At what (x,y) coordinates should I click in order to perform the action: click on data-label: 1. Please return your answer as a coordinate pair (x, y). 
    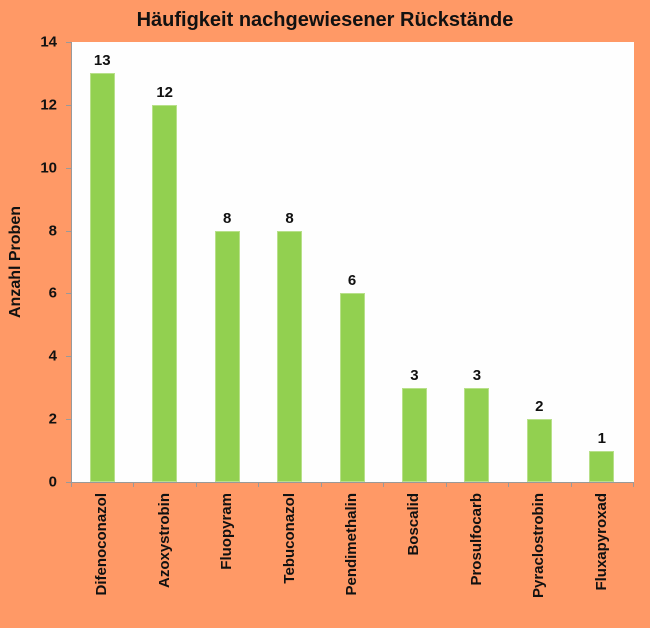
    Looking at the image, I should click on (601, 438).